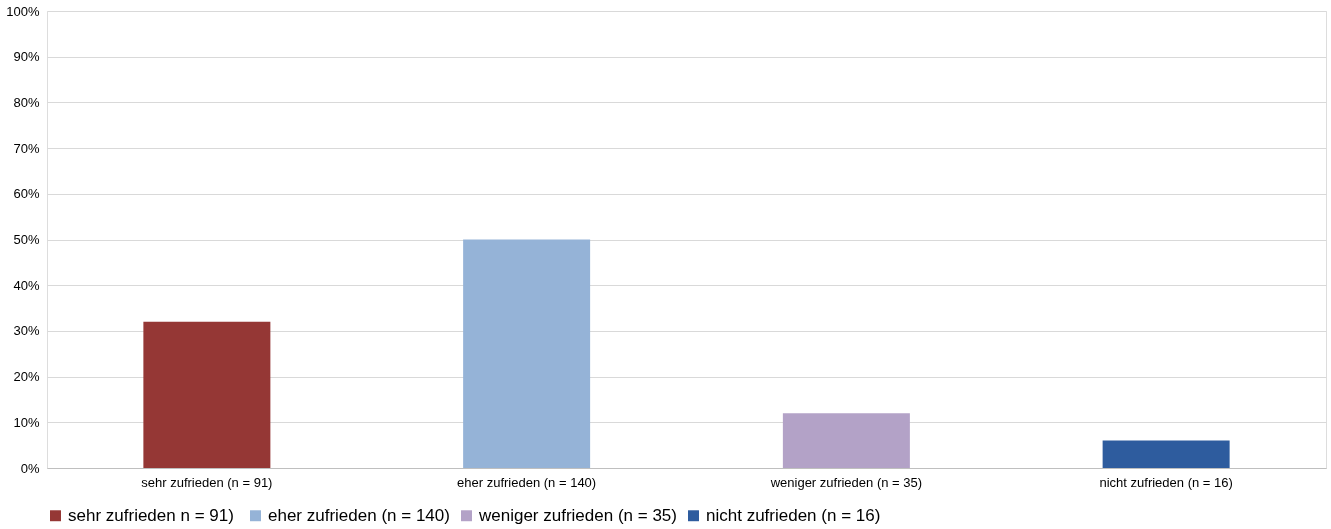  I want to click on legend-label: eher zufrieden (n = 140), so click(359, 515).